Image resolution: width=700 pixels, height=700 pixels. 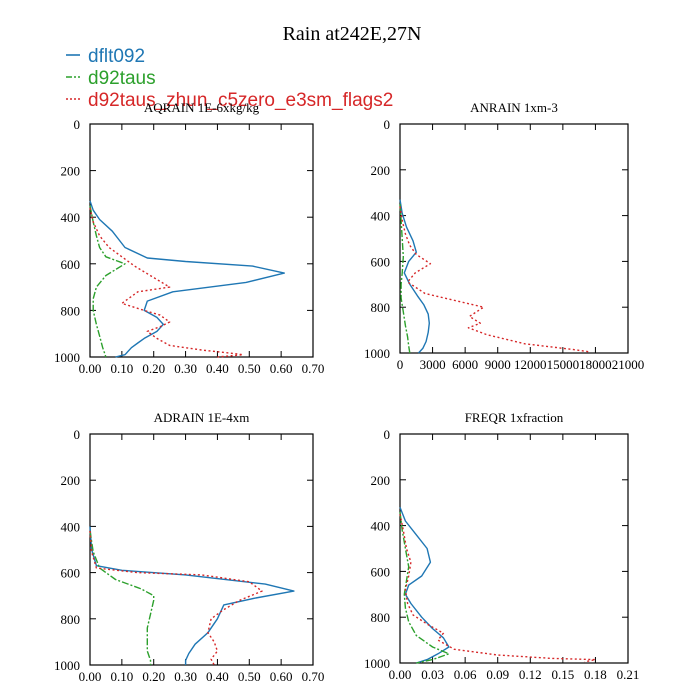 I want to click on x-tick-label: 18000, so click(x=595, y=364).